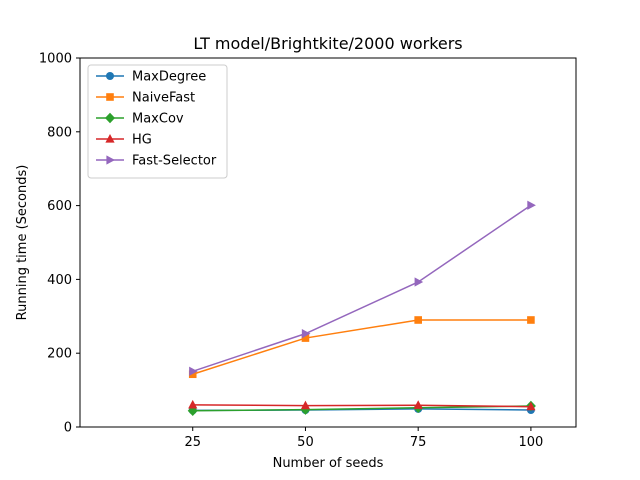 This screenshot has height=480, width=640. What do you see at coordinates (418, 442) in the screenshot?
I see `x-tick-label: 75` at bounding box center [418, 442].